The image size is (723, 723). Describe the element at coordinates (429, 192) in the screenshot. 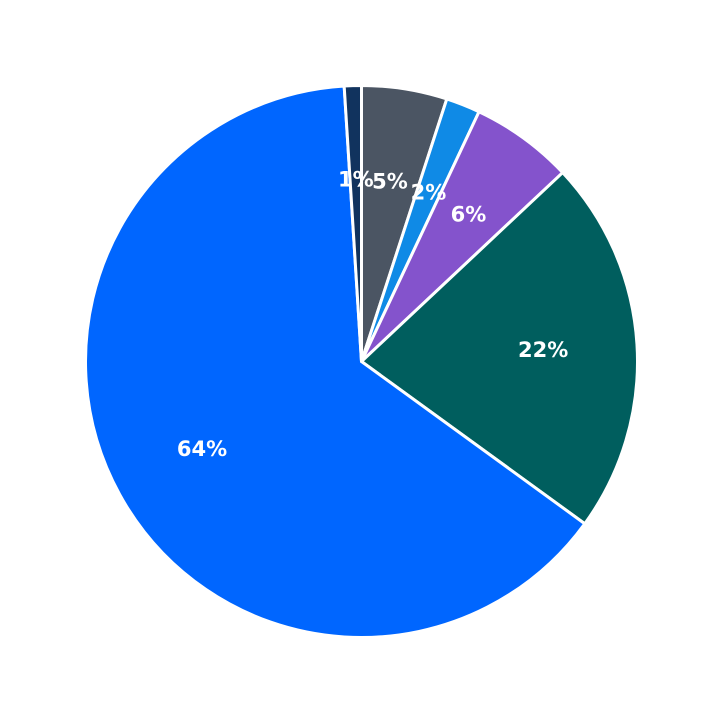

I see `slice-label: 2%` at that location.